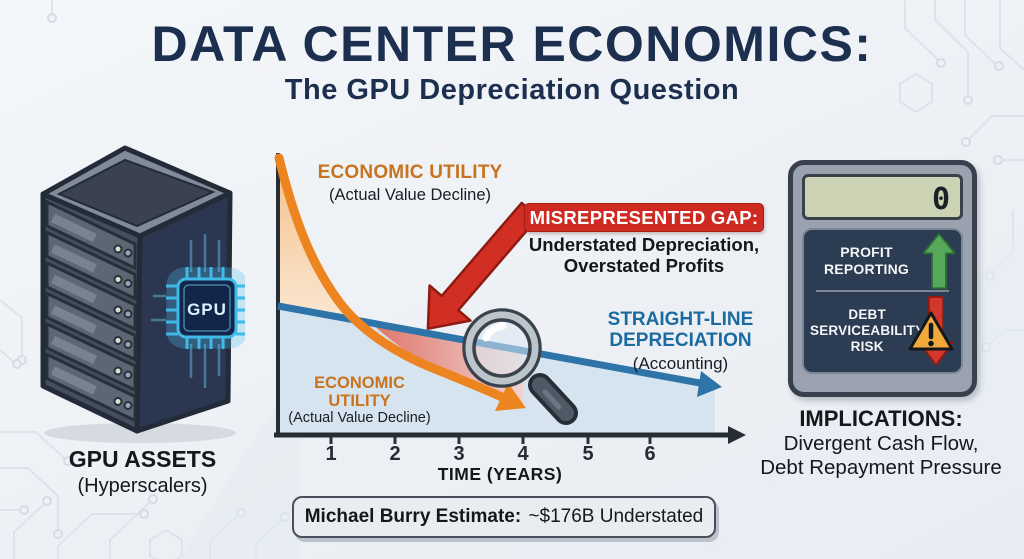 The width and height of the screenshot is (1024, 559). I want to click on economic-utility-arrowhead, so click(510, 397).